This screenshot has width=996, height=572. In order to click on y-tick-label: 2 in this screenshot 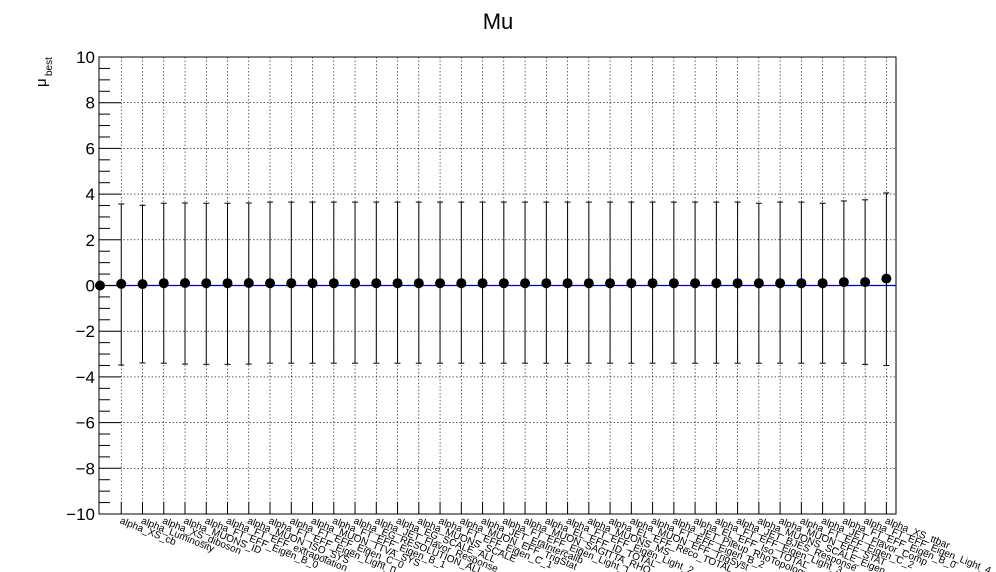, I will do `click(90, 240)`.